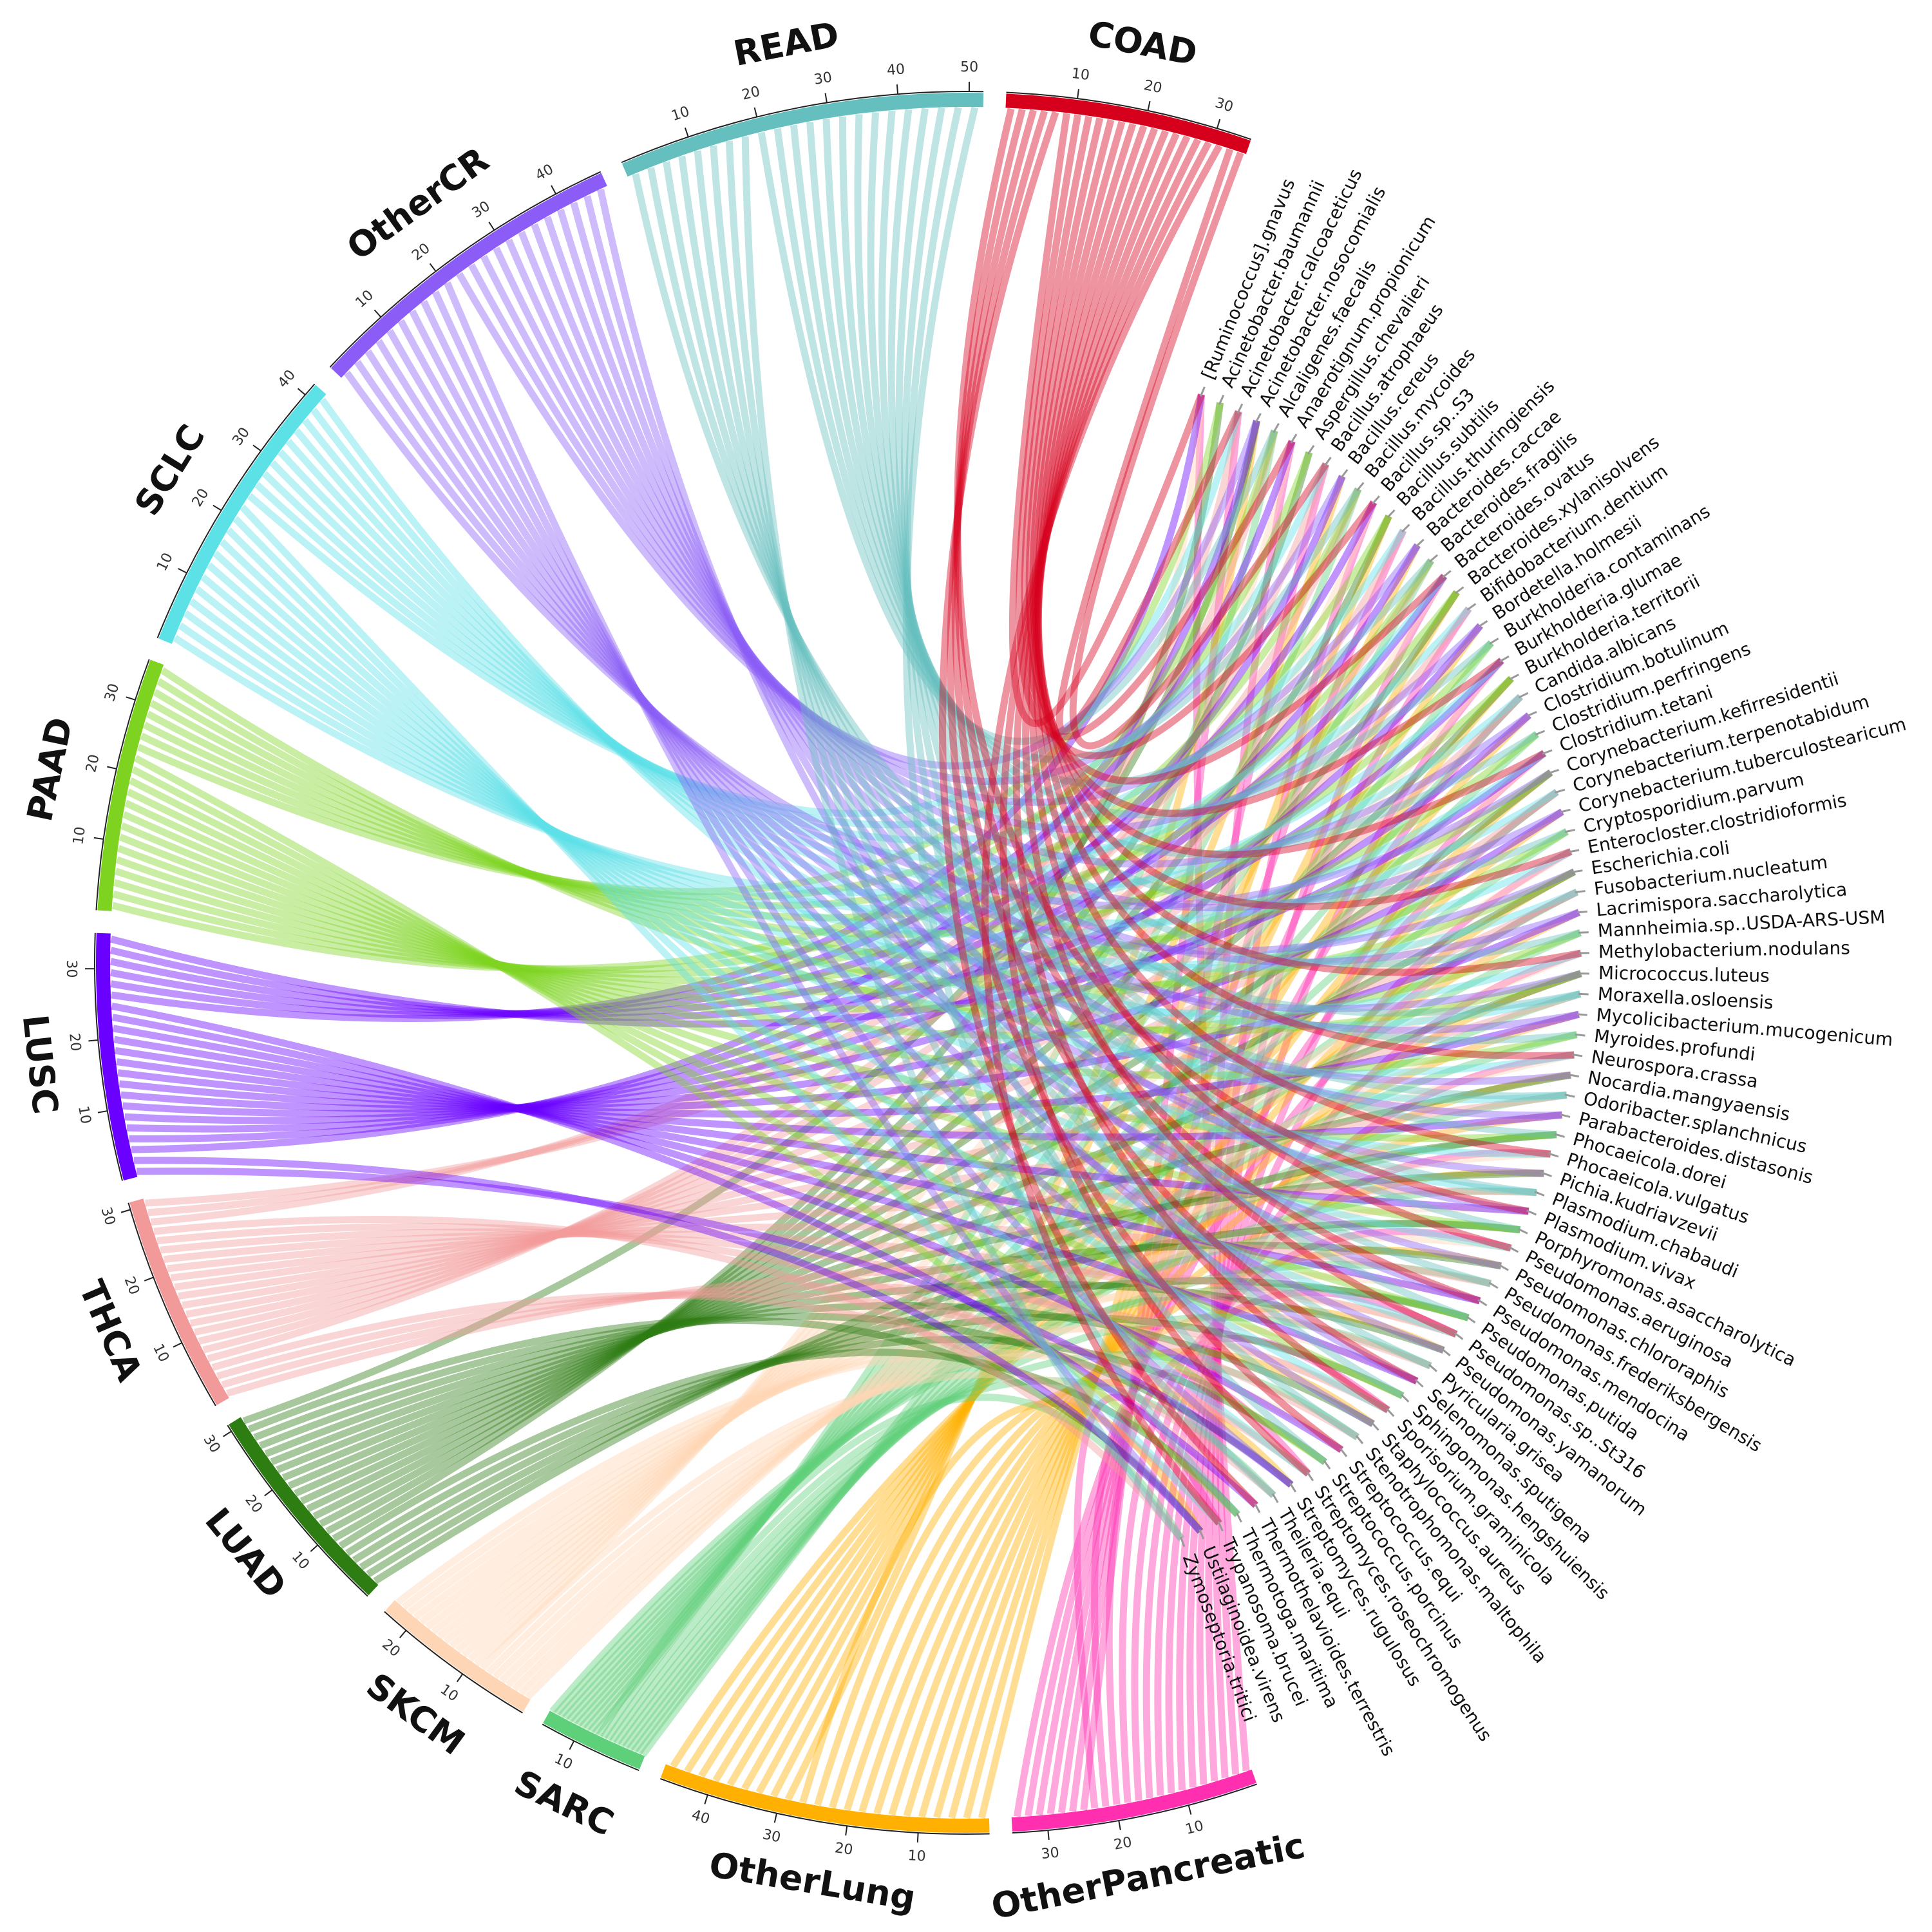  Describe the element at coordinates (40, 1064) in the screenshot. I see `sector-label: LUSC` at that location.